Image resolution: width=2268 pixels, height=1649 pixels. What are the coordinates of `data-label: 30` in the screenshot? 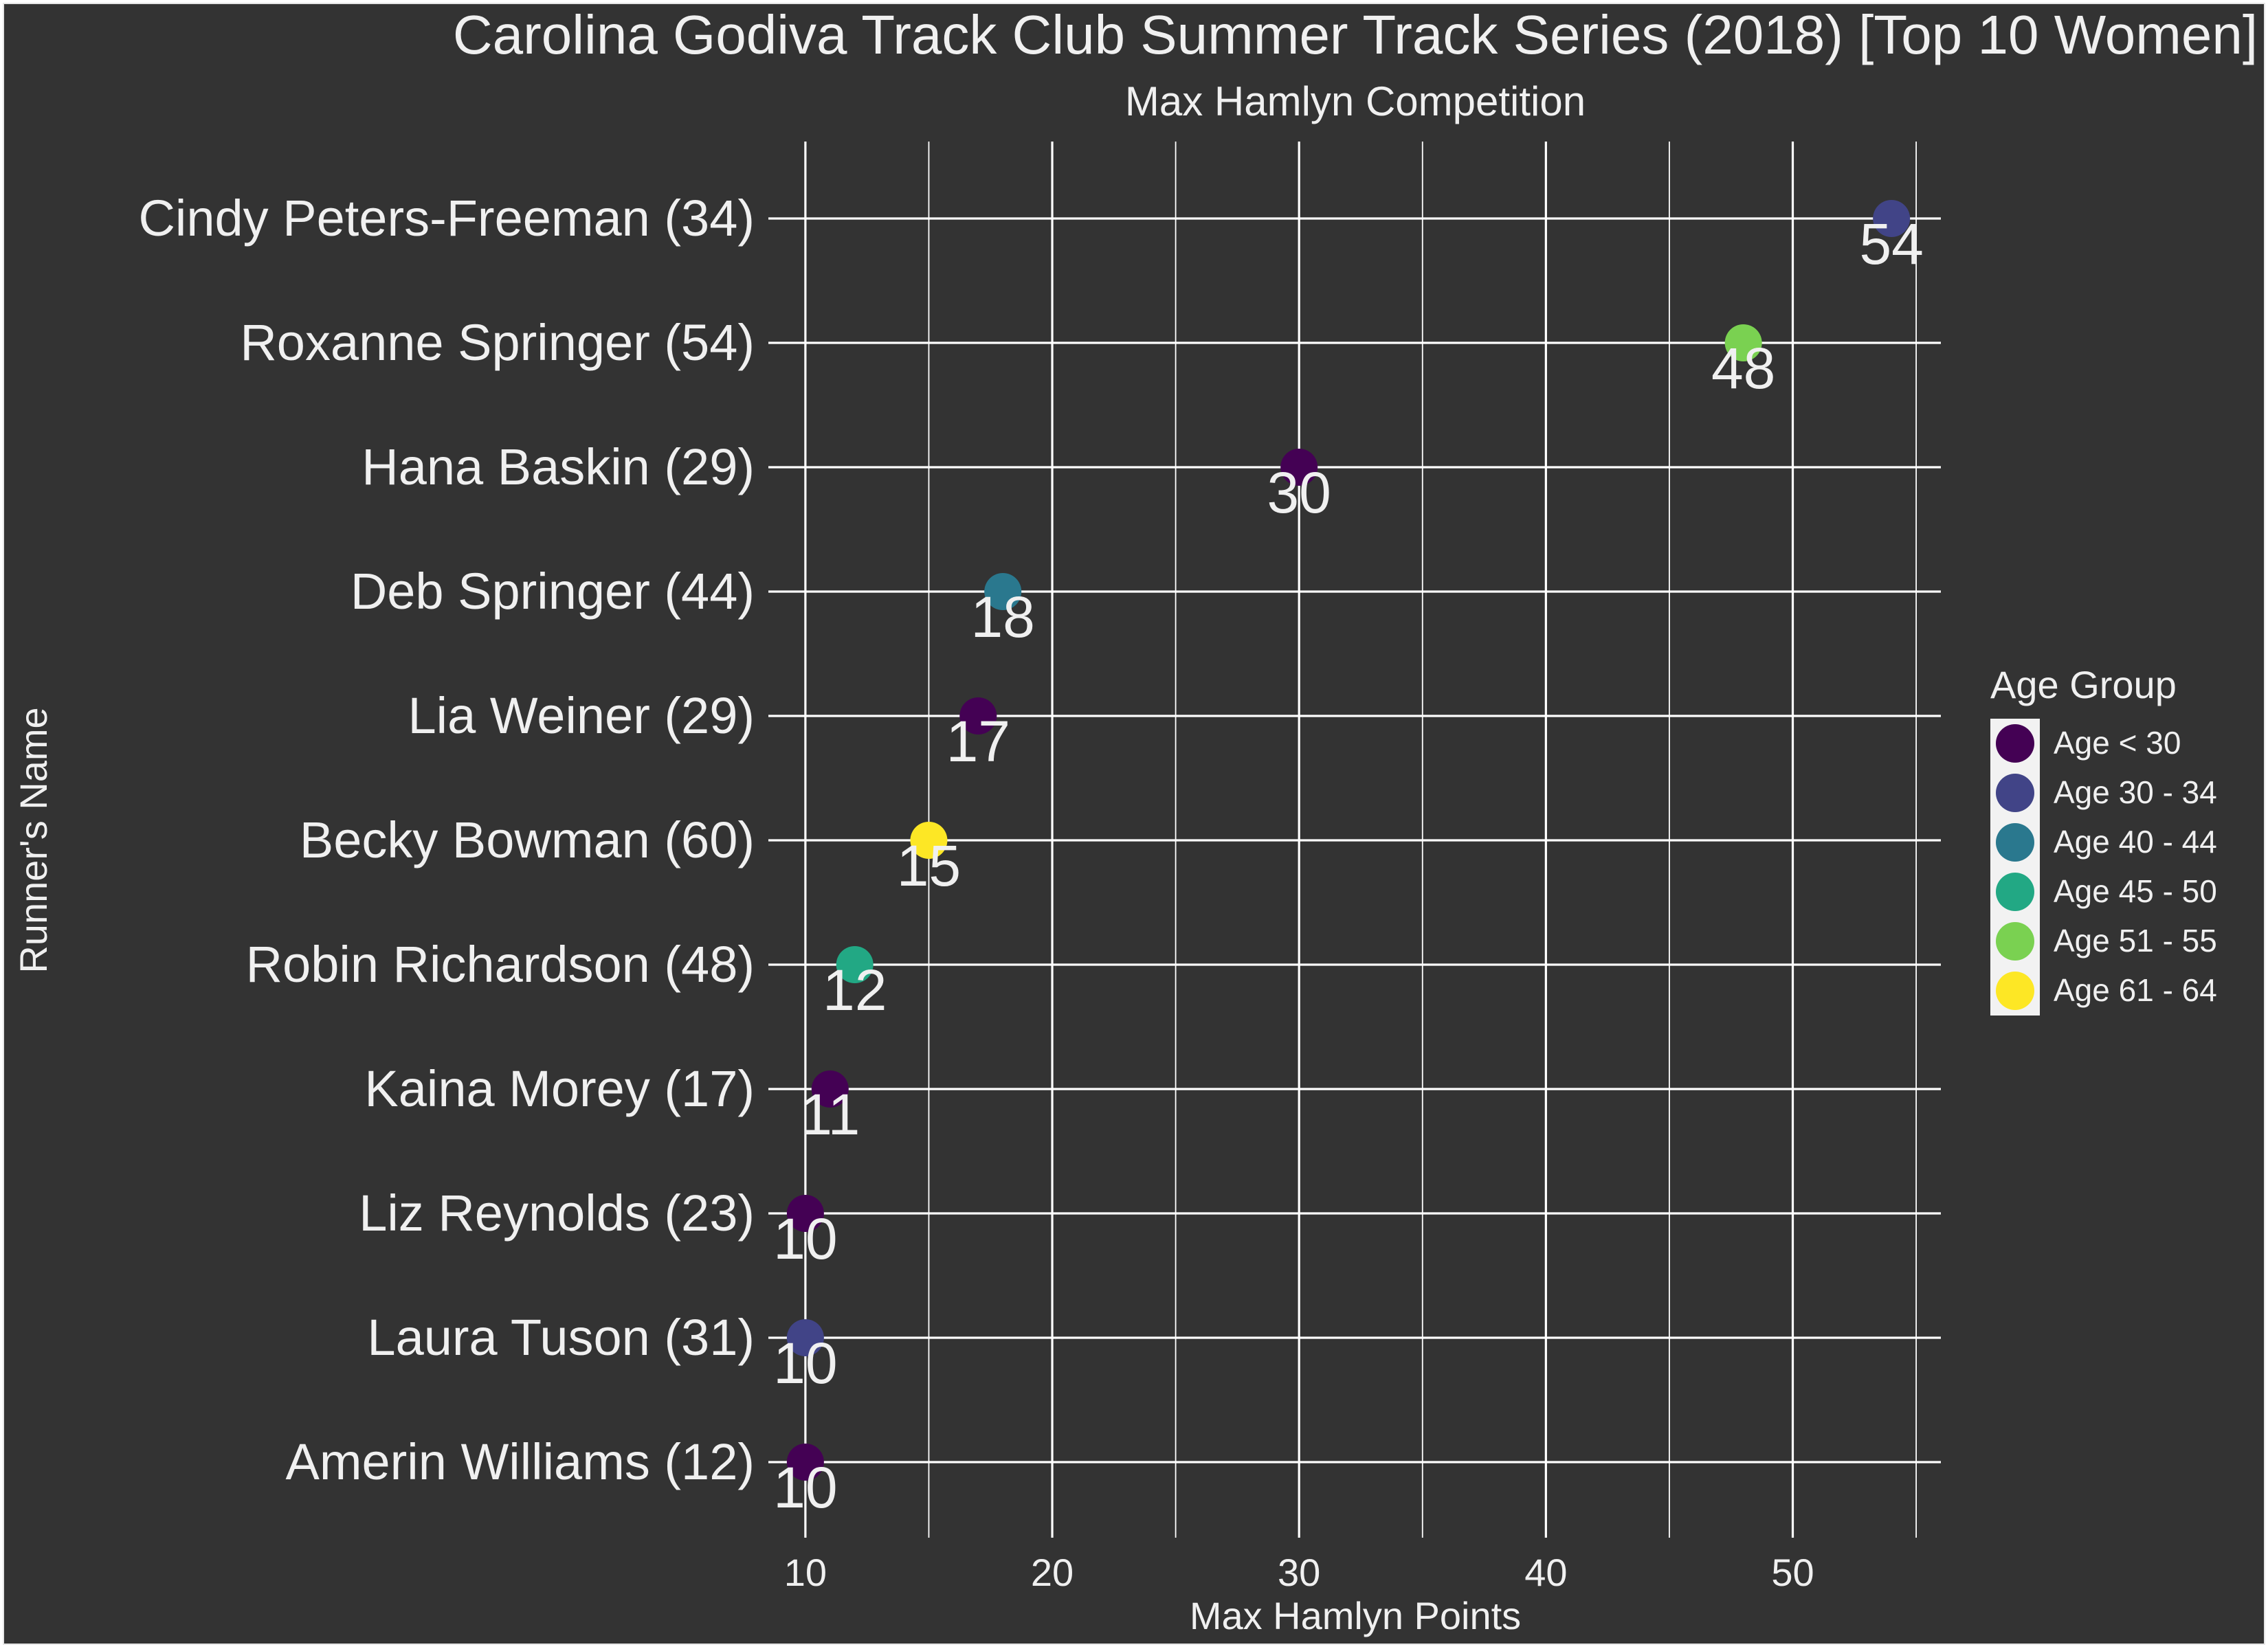 It's located at (1299, 493).